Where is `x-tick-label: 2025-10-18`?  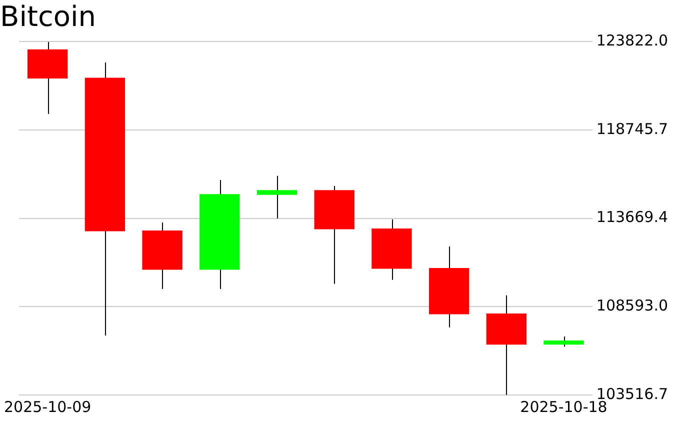 x-tick-label: 2025-10-18 is located at coordinates (564, 407).